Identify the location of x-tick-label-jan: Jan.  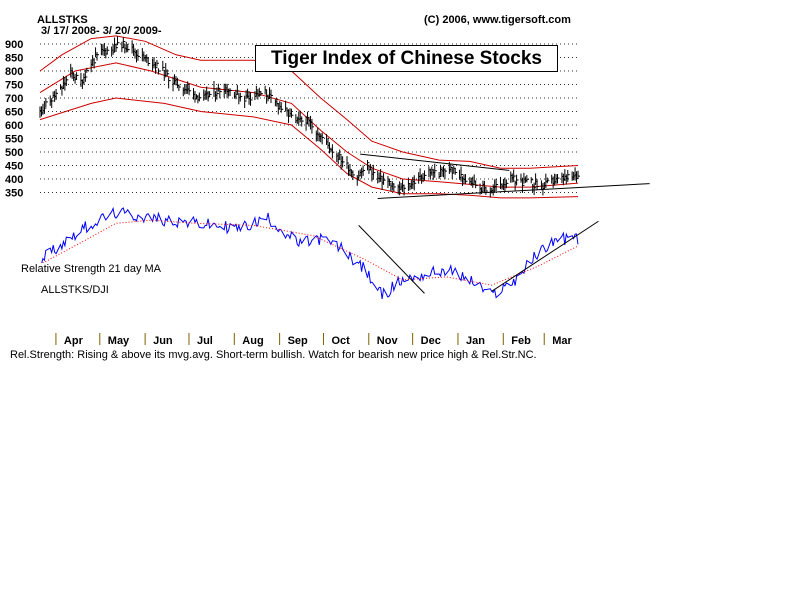
(475, 341).